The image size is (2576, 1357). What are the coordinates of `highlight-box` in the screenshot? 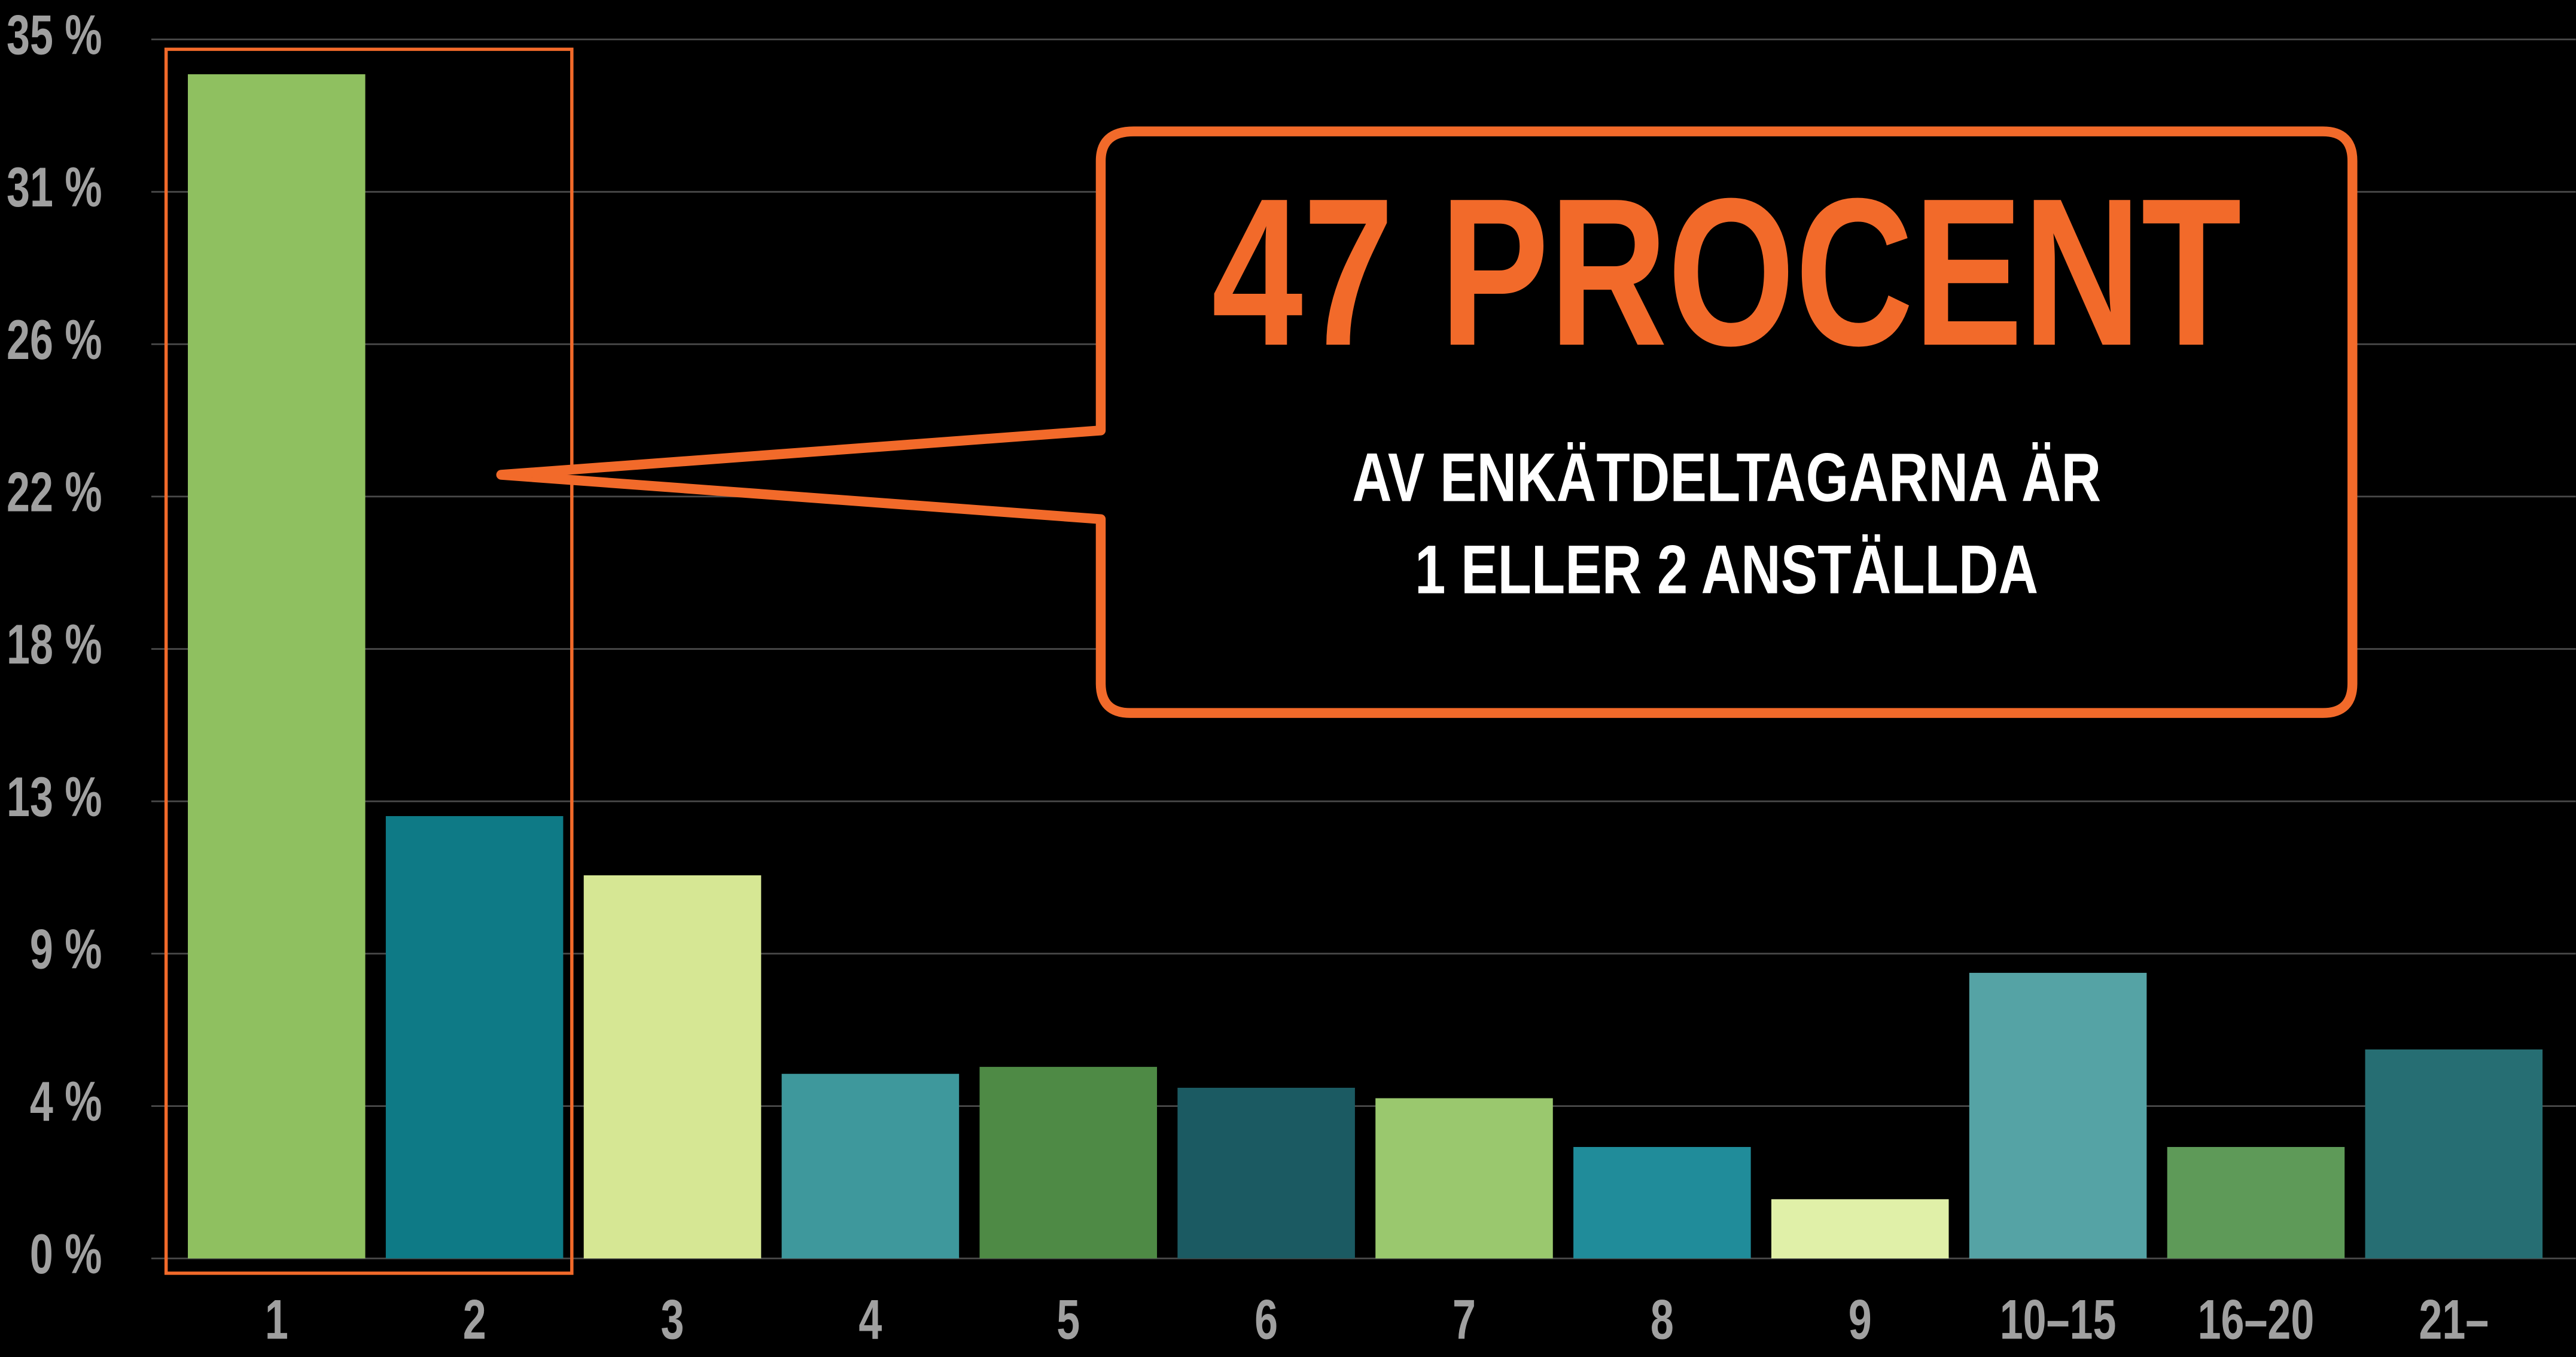 It's located at (369, 661).